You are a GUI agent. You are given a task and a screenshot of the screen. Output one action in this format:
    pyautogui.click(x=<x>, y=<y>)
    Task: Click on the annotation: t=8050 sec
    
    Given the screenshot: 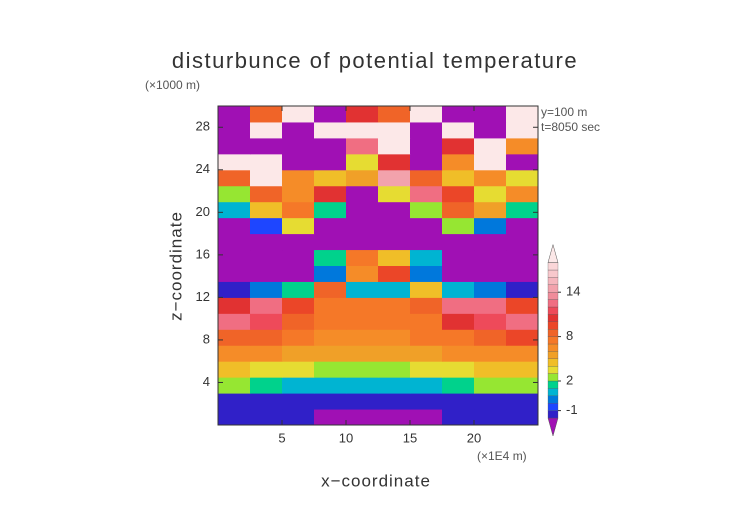 What is the action you would take?
    pyautogui.click(x=570, y=127)
    